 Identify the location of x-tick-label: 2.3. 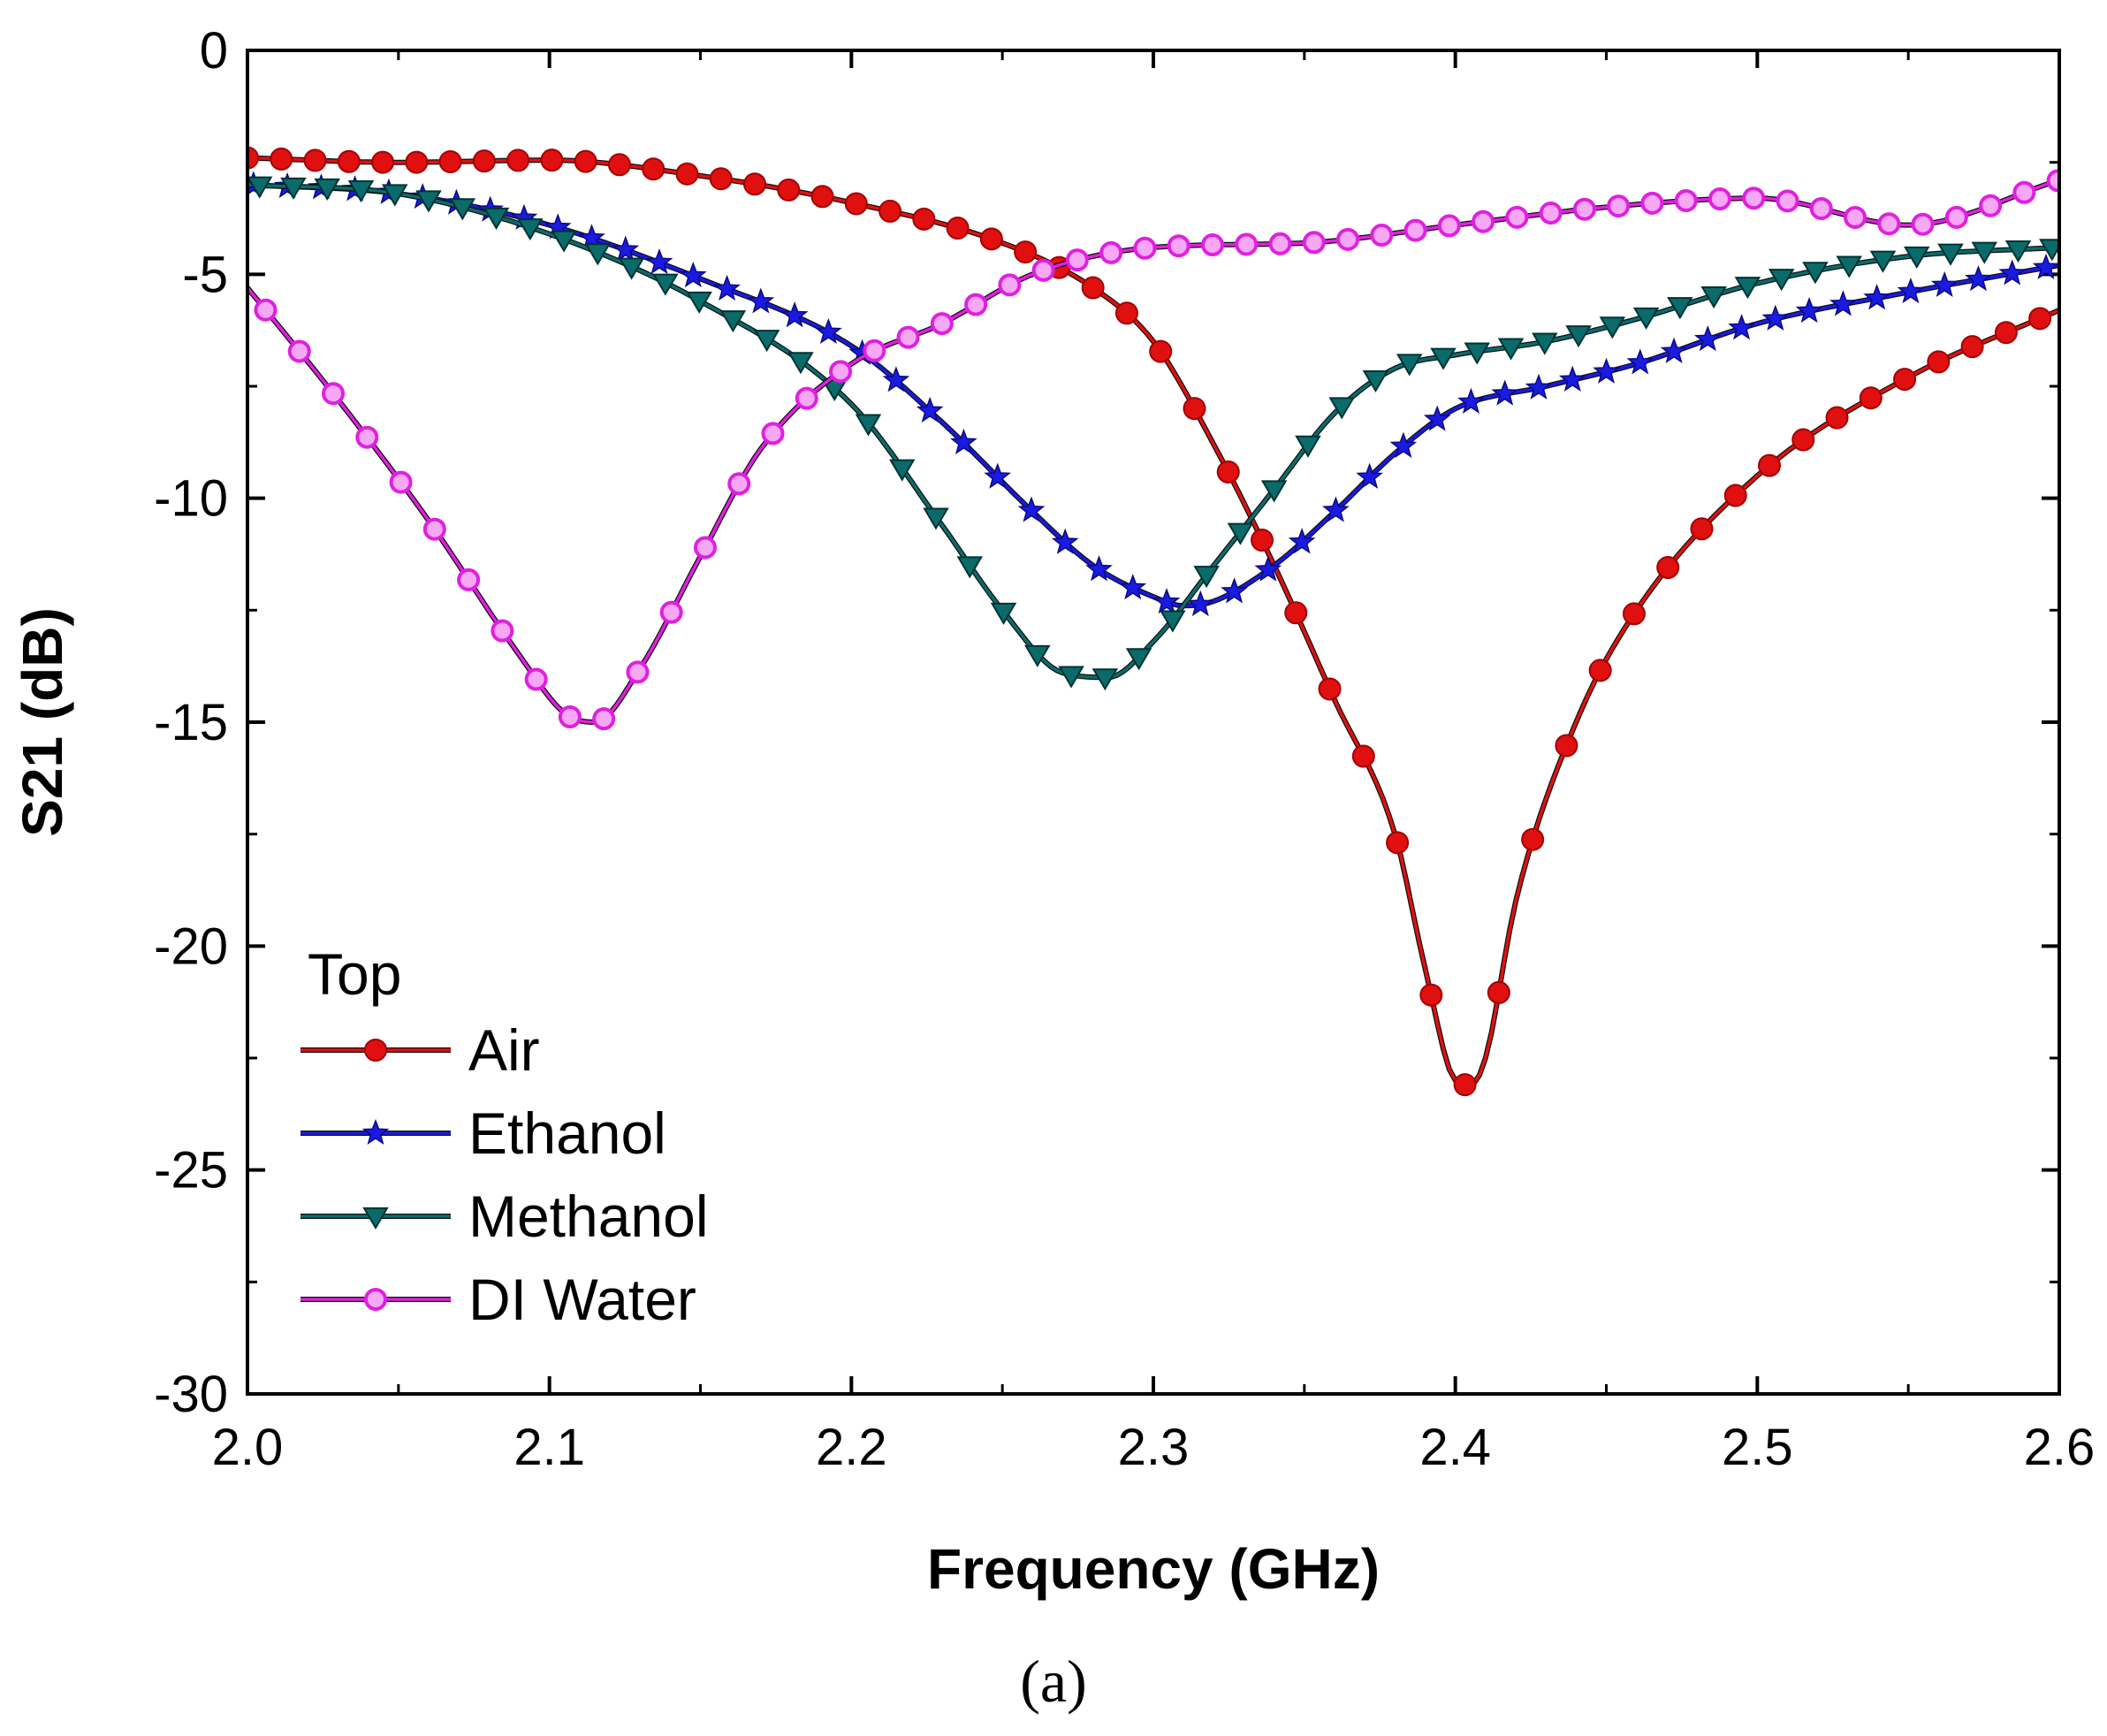
(1154, 1448).